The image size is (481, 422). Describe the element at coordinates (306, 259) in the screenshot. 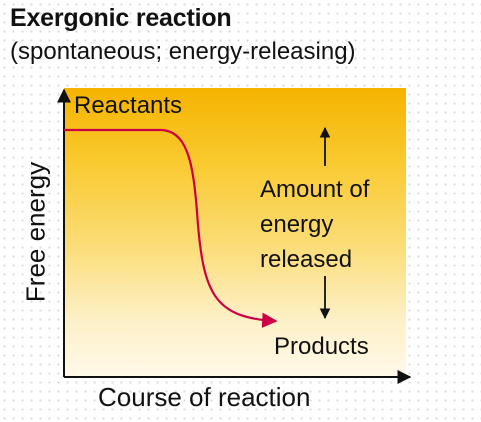

I see `energy-label-line: released` at that location.